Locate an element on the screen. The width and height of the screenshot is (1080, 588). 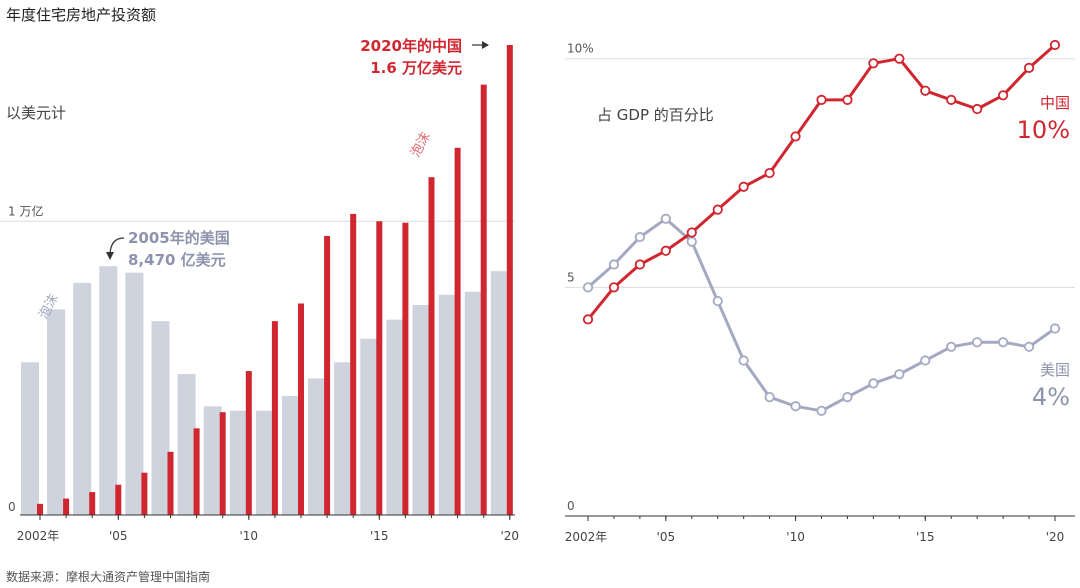
y-tick-label: 10% is located at coordinates (580, 49).